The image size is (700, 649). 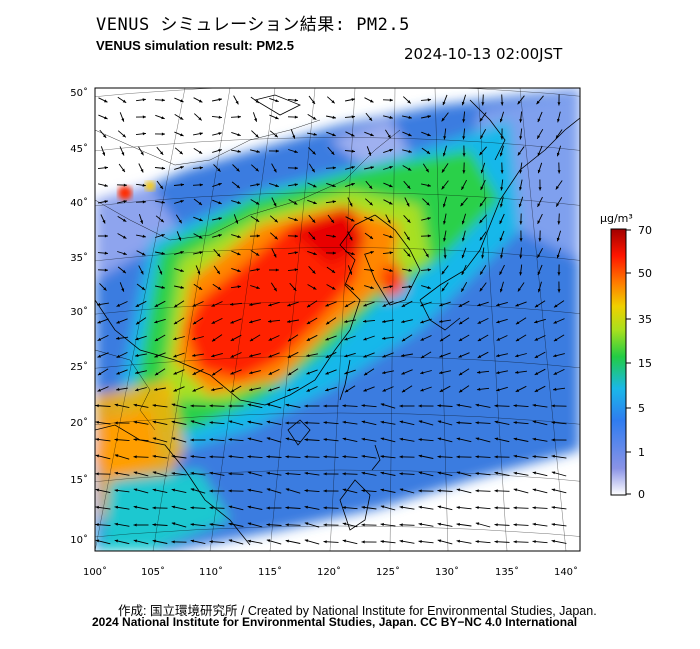 What do you see at coordinates (447, 572) in the screenshot?
I see `lon-label: 130˚` at bounding box center [447, 572].